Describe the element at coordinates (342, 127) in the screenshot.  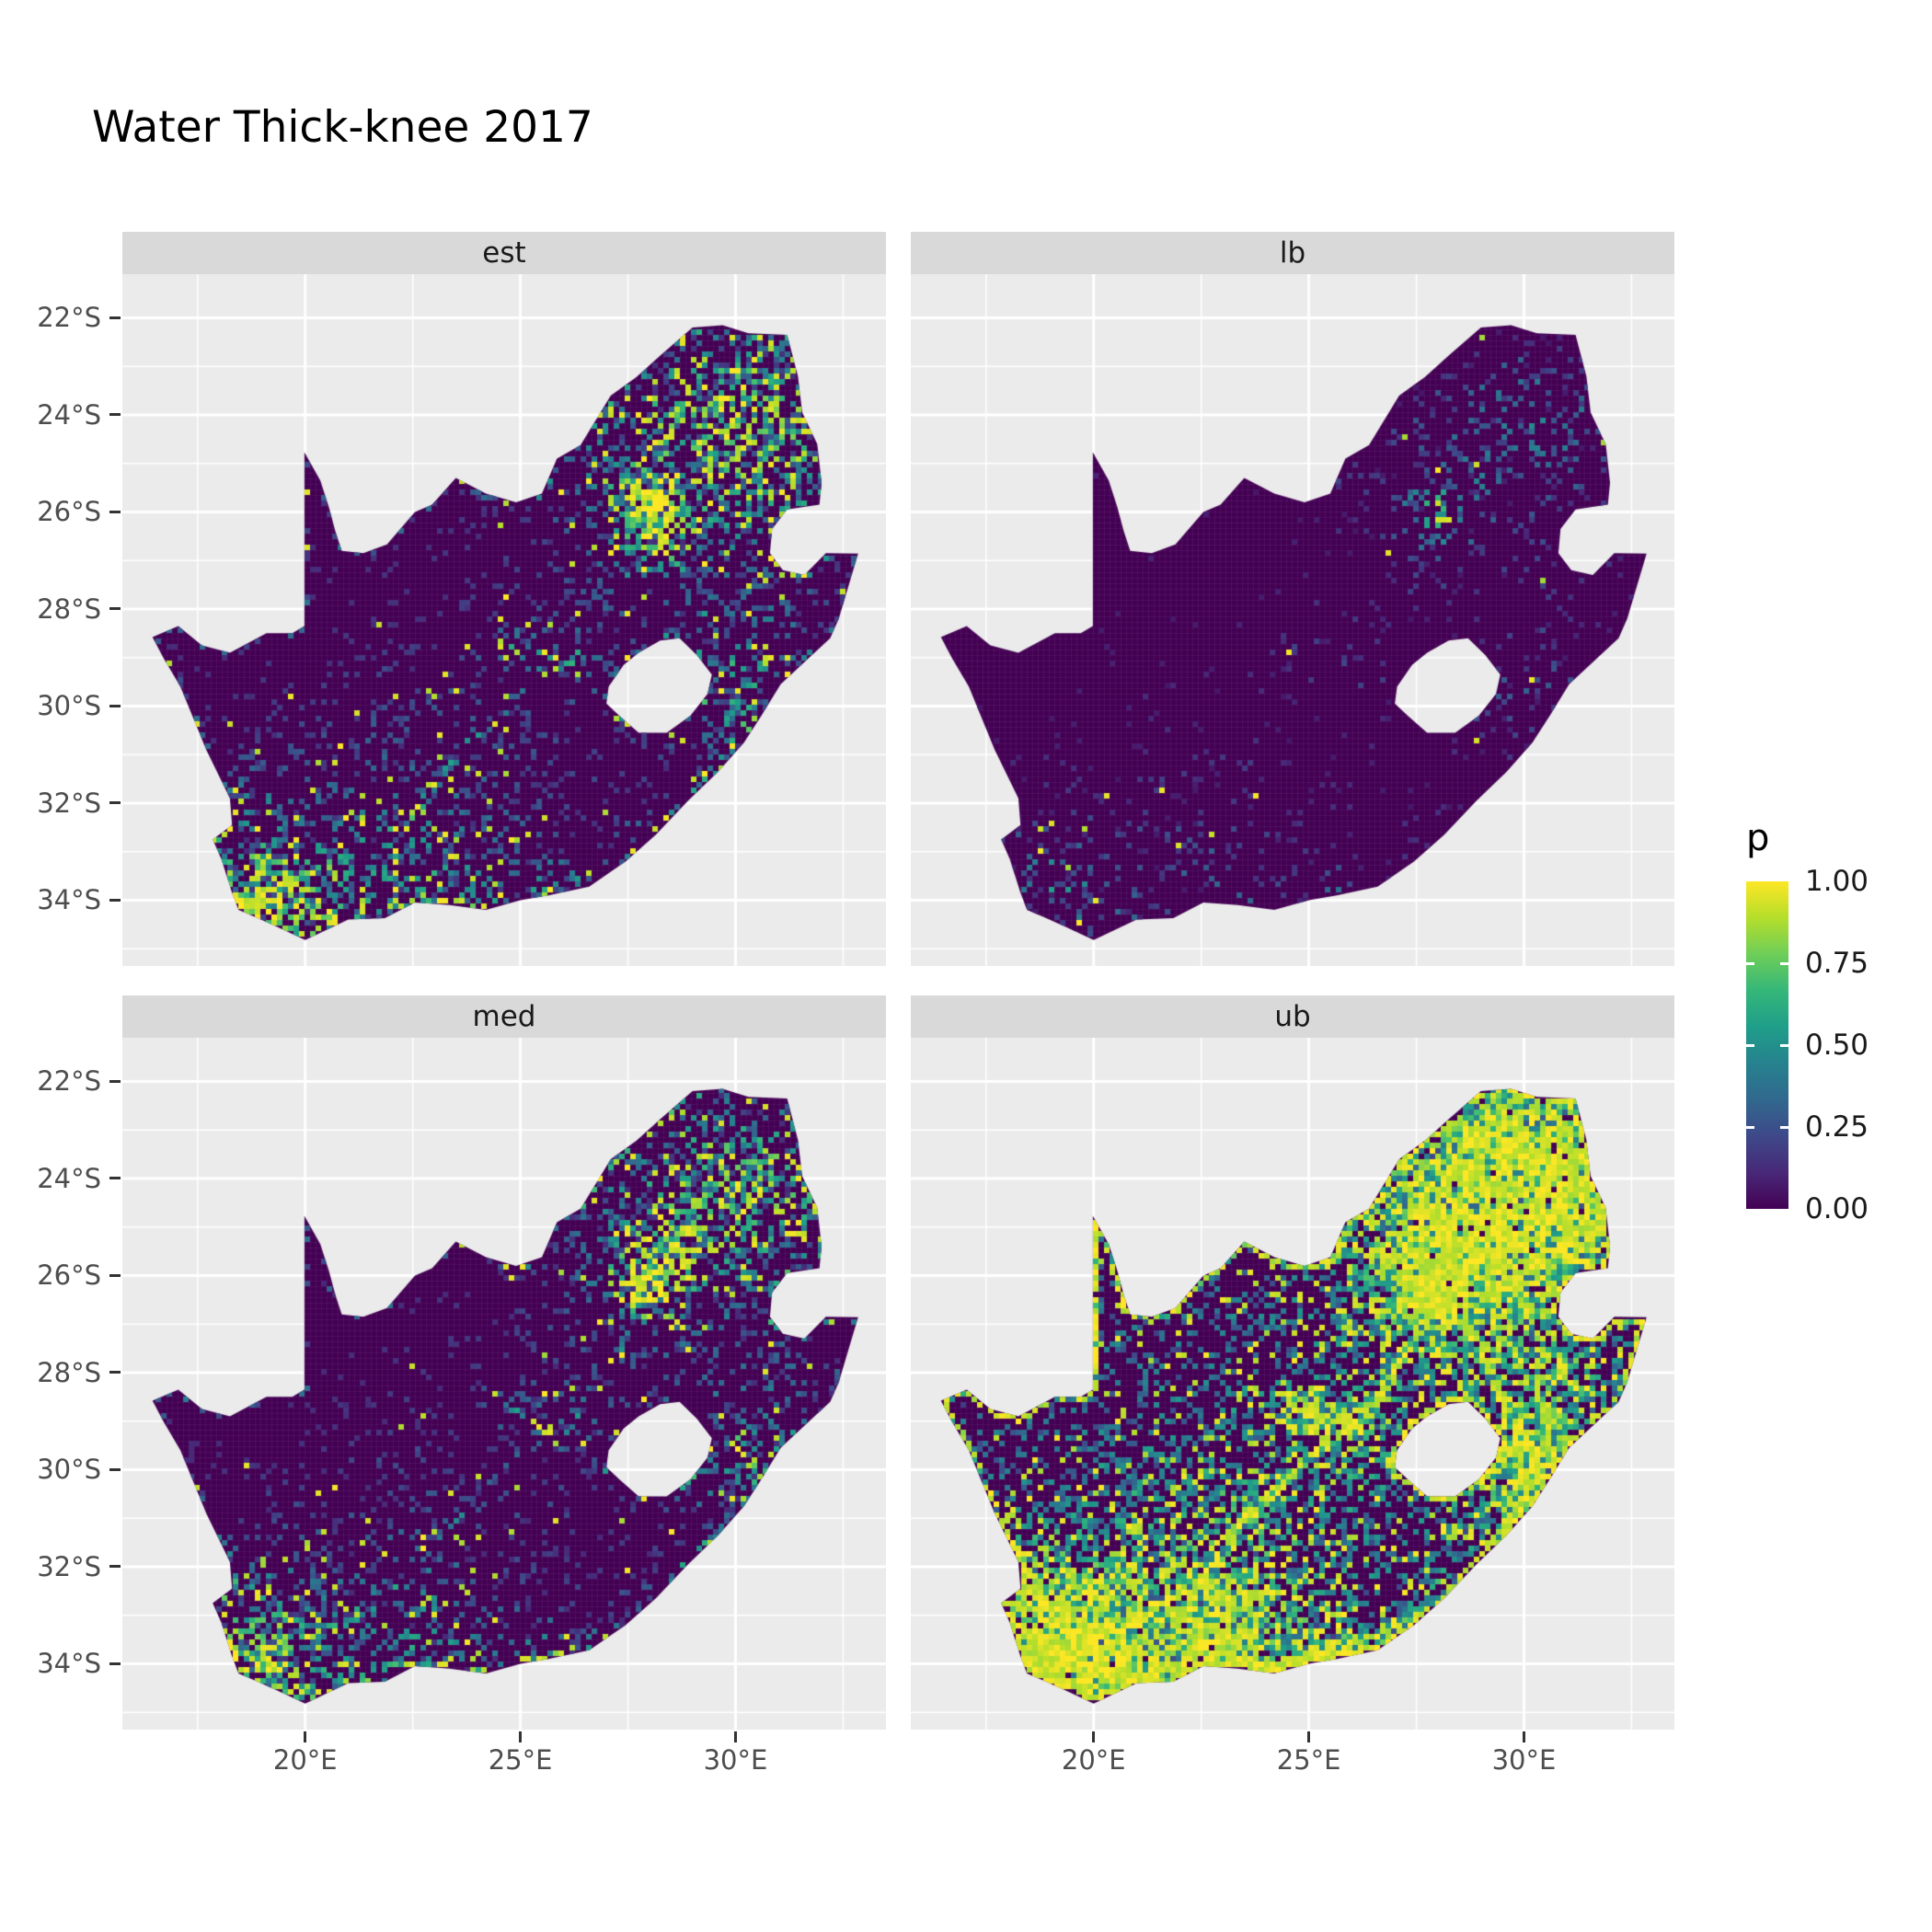
I see `plot-title: Water Thick-knee 2017` at that location.